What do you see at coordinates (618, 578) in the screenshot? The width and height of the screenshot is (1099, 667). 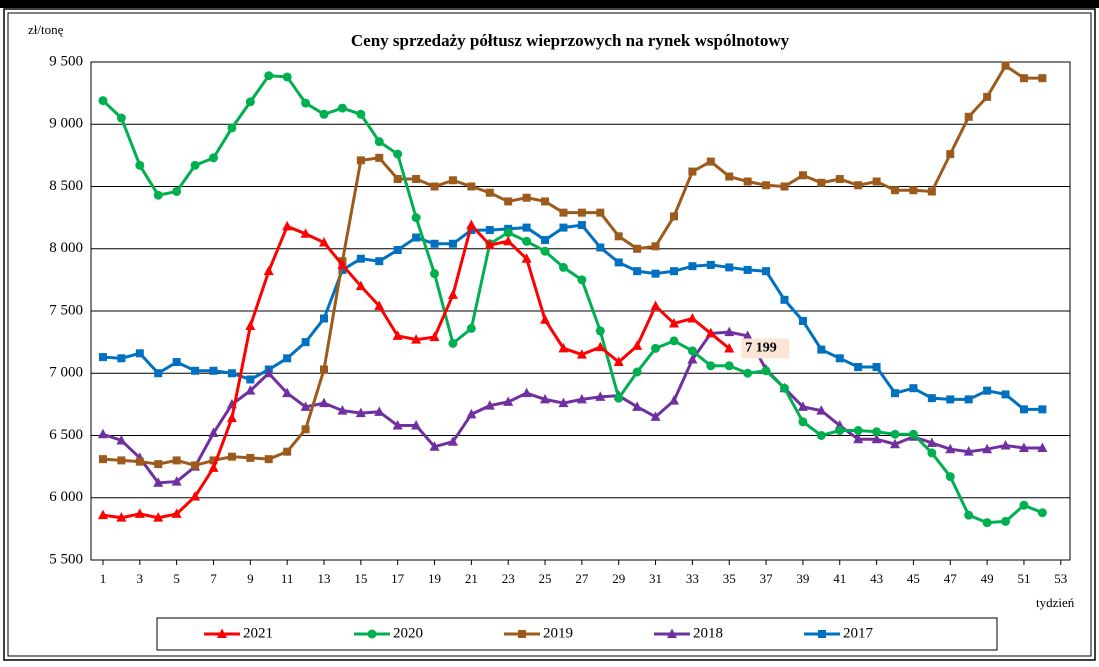 I see `x-tick-label: 29` at bounding box center [618, 578].